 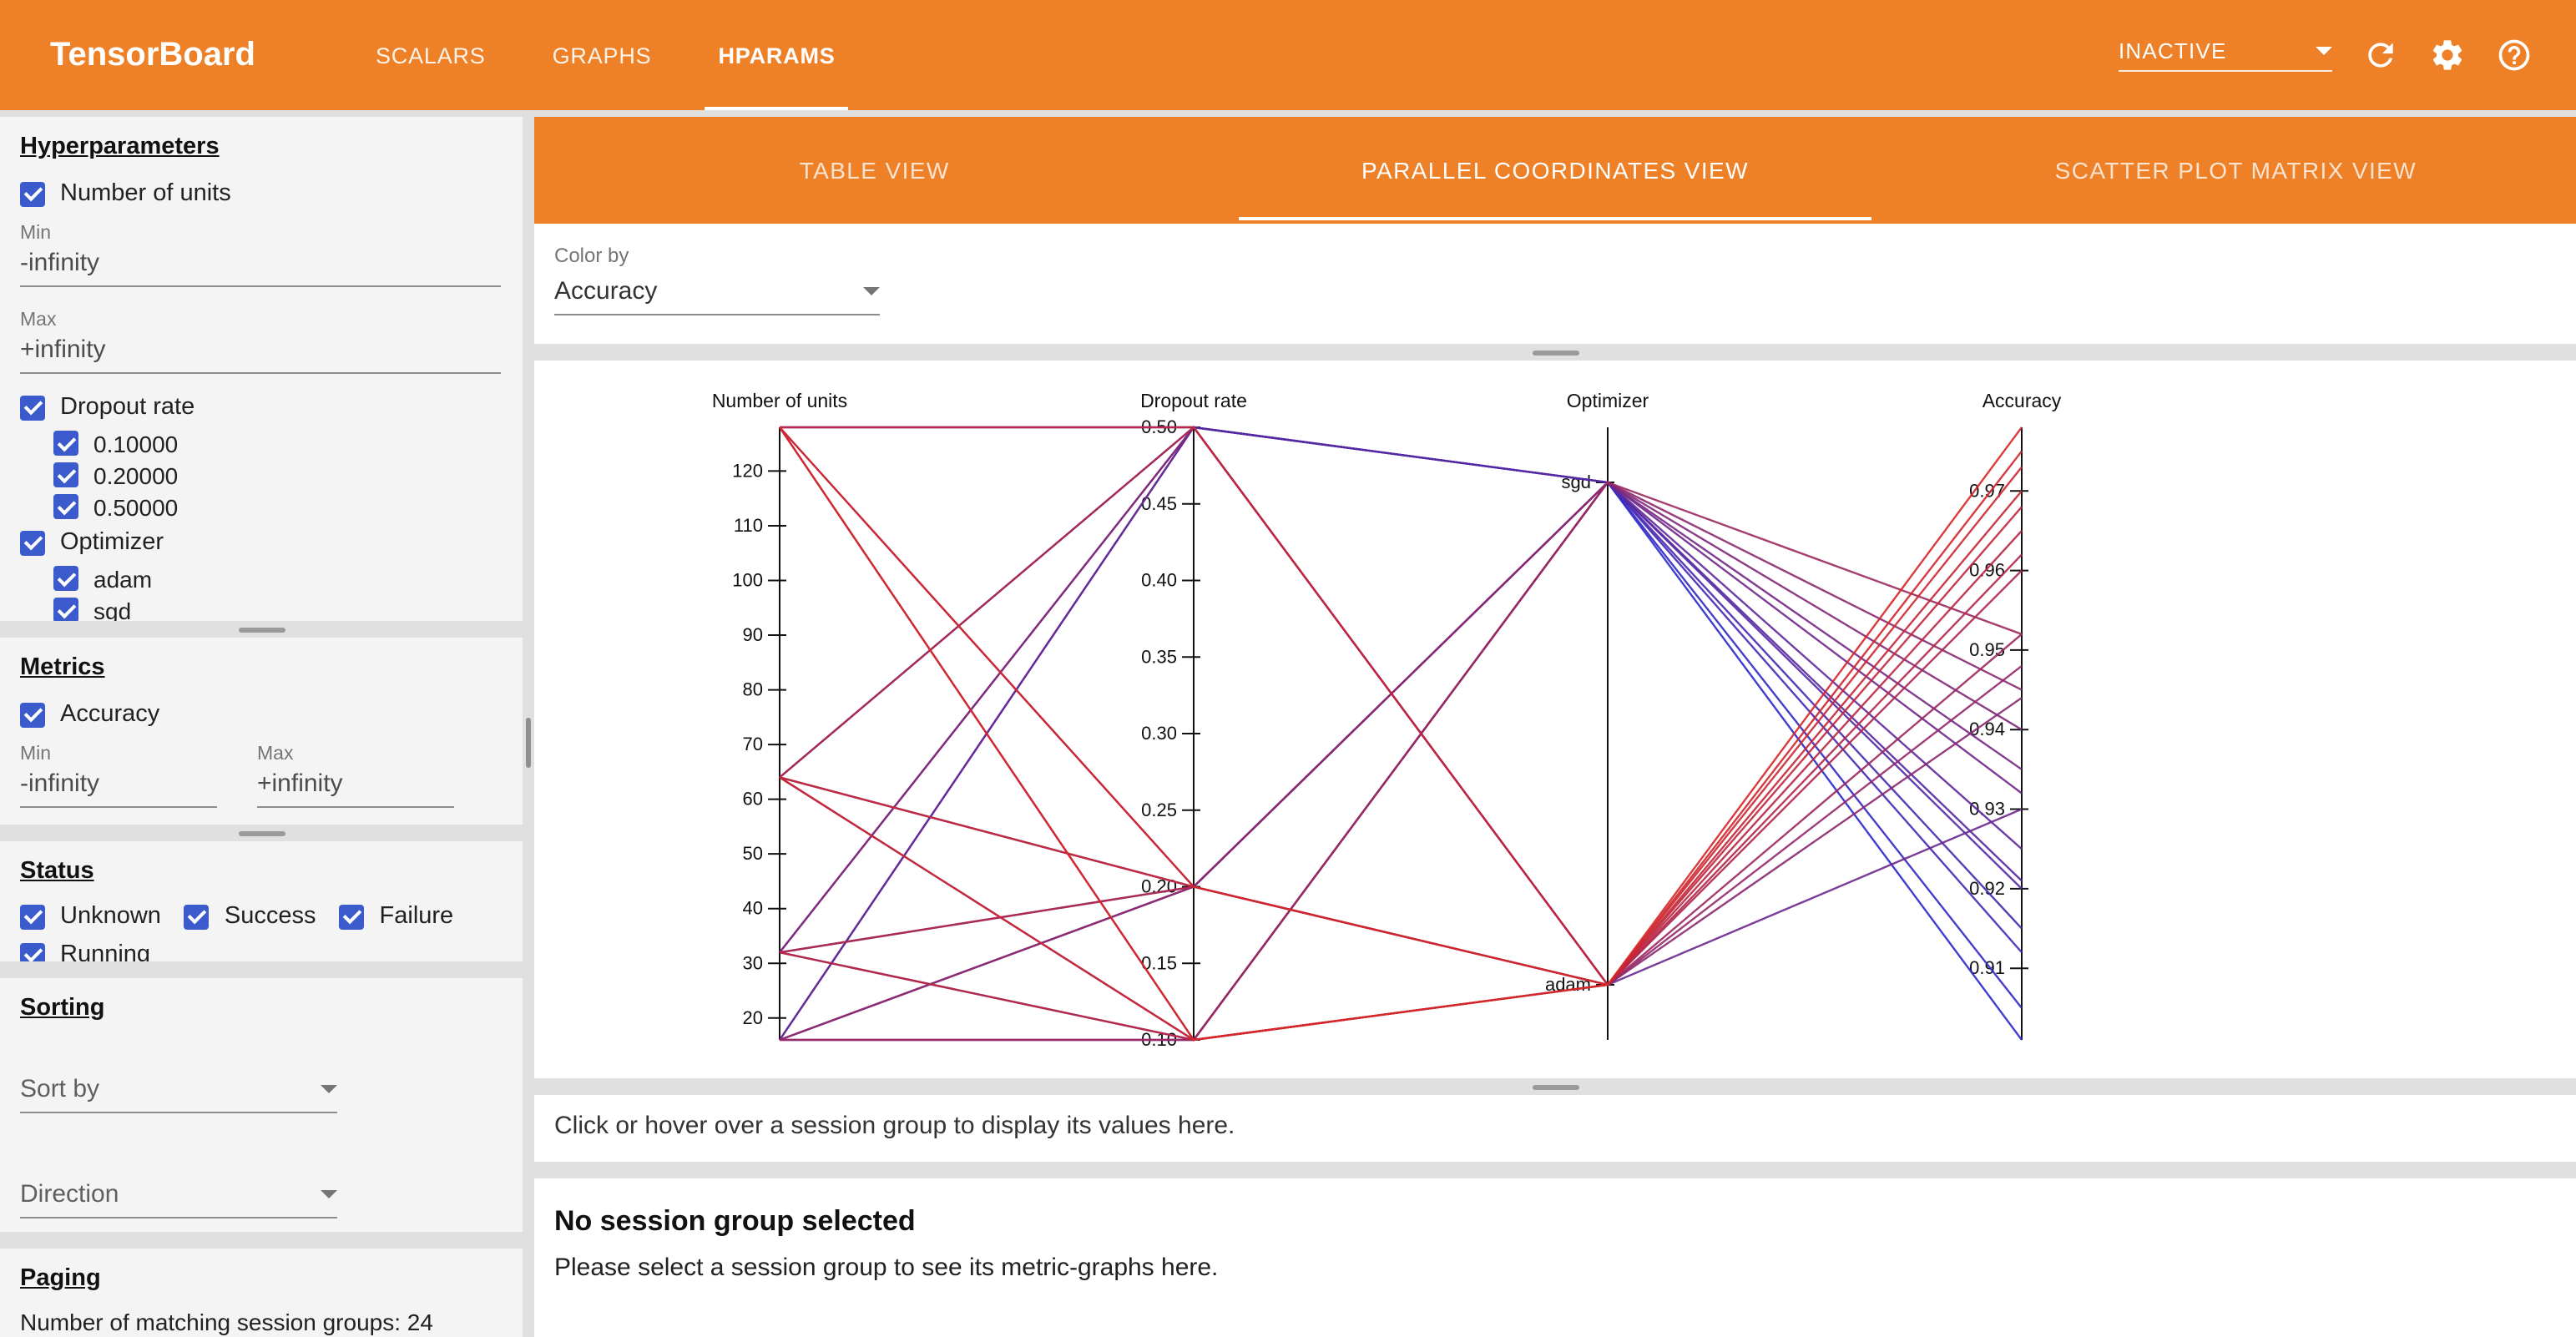 What do you see at coordinates (32, 408) in the screenshot?
I see `dropout-rate-checkbox` at bounding box center [32, 408].